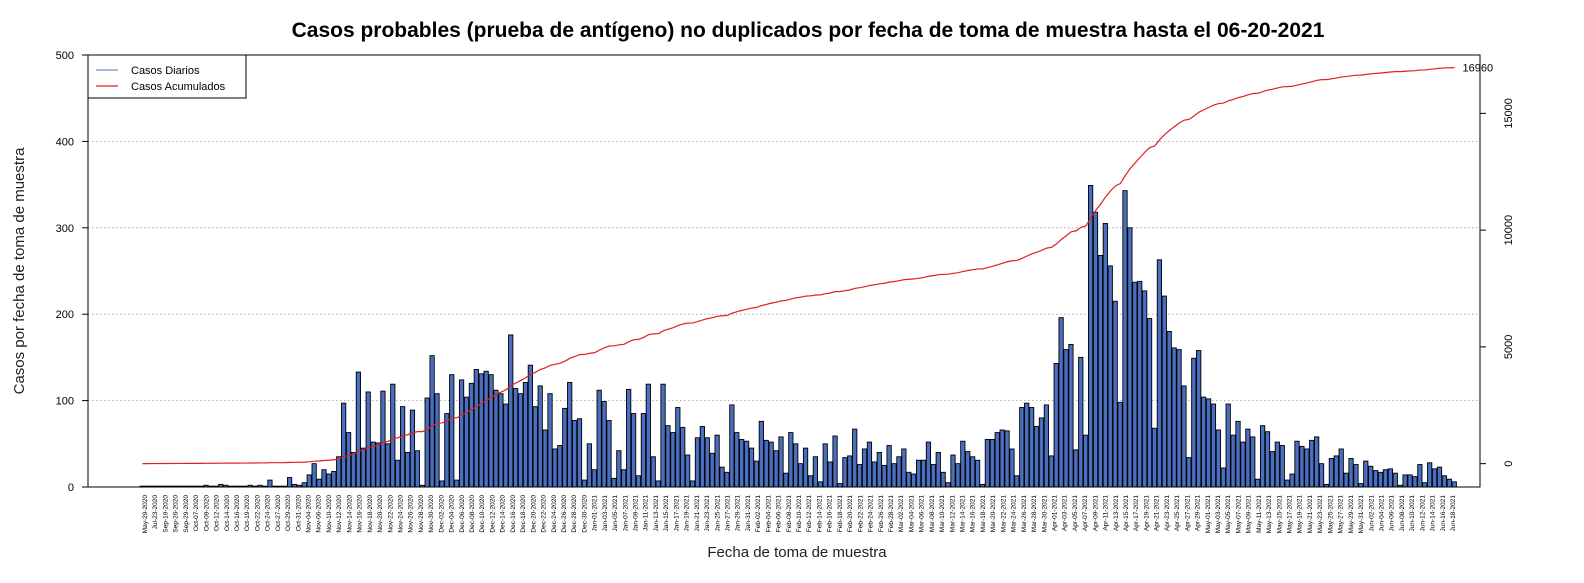 This screenshot has width=1584, height=583. Describe the element at coordinates (19, 270) in the screenshot. I see `y-axis-title: Casos por fecha de toma de muestra` at that location.